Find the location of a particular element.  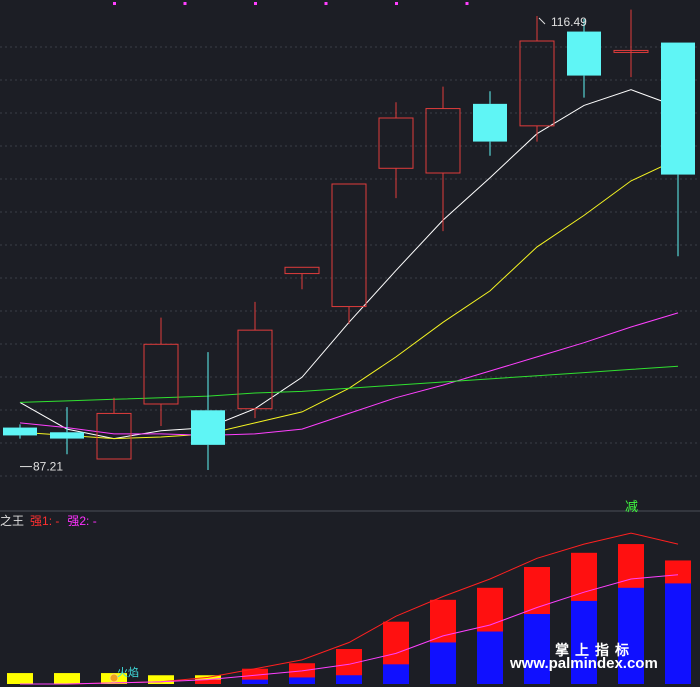

low-price-label: 87.21 is located at coordinates (48, 467).